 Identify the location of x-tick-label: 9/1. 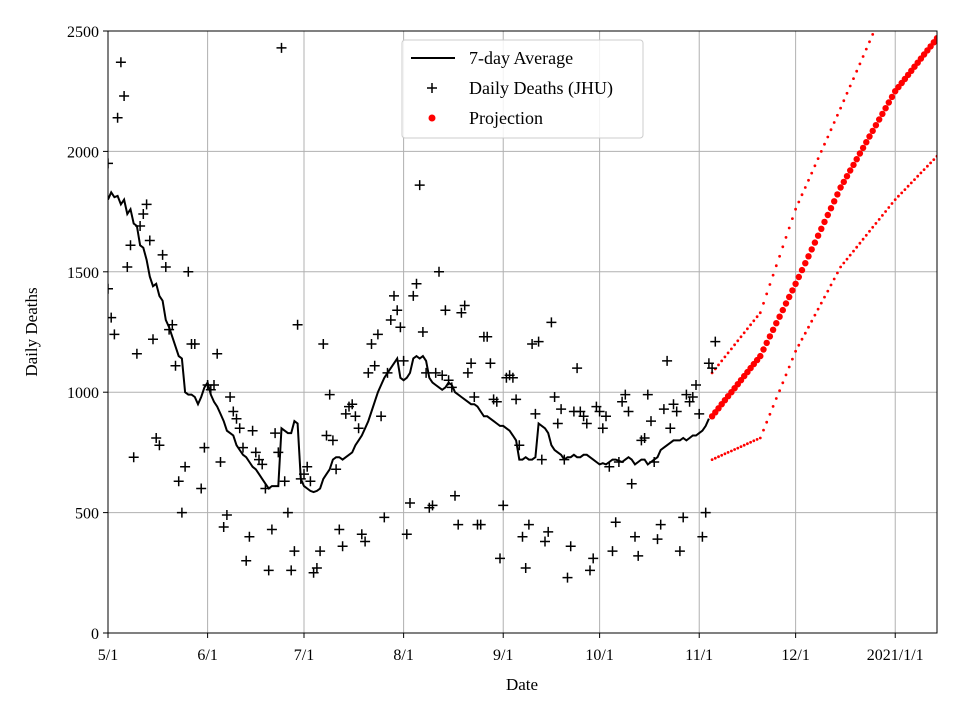
(503, 655).